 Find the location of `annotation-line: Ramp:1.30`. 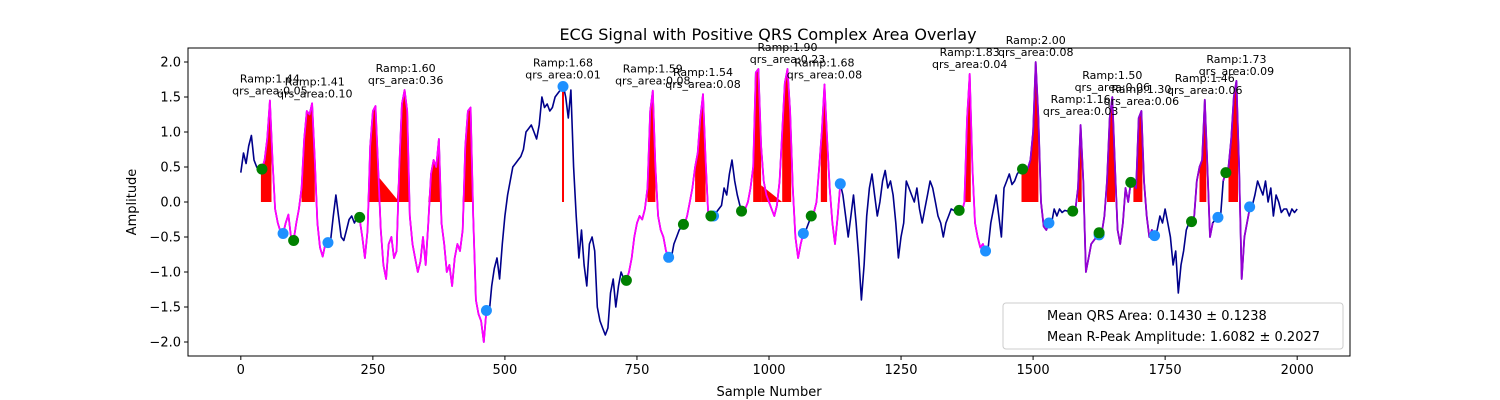

annotation-line: Ramp:1.30 is located at coordinates (1141, 89).